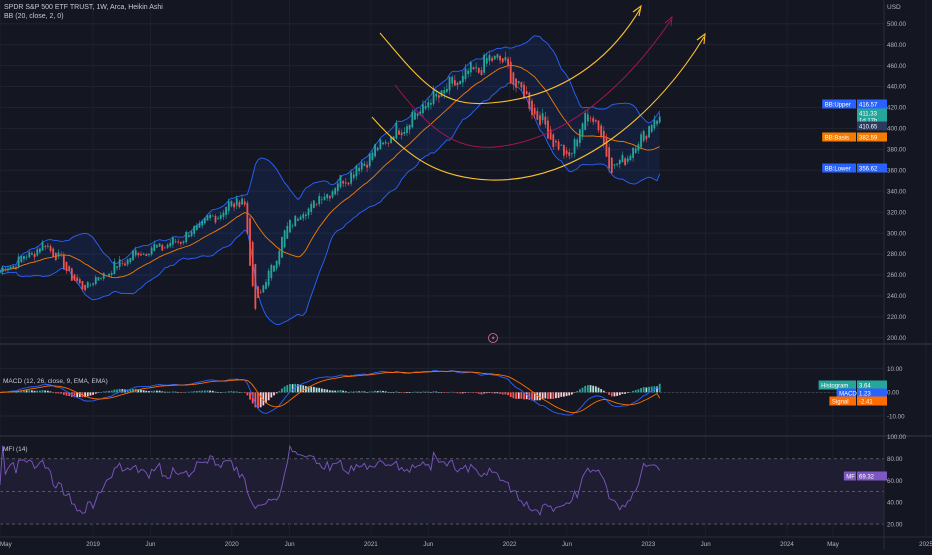 This screenshot has height=555, width=932. What do you see at coordinates (538, 108) in the screenshot?
I see `lower-arc-arrow` at bounding box center [538, 108].